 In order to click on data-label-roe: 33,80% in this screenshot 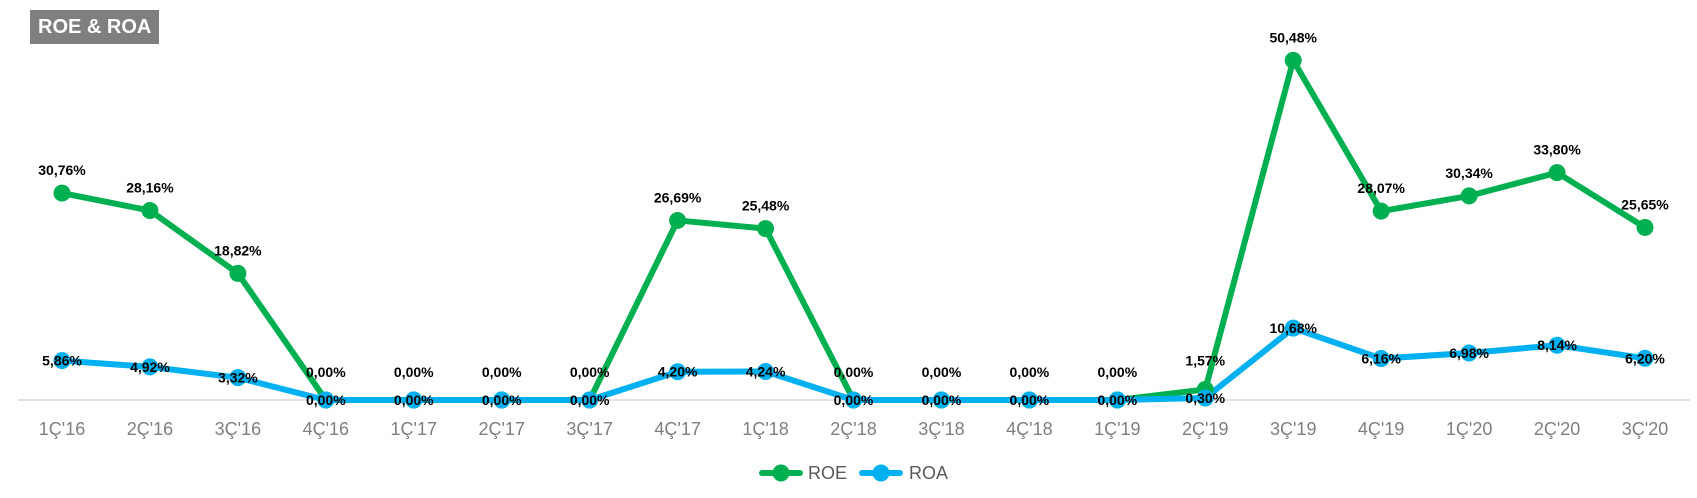, I will do `click(1557, 150)`.